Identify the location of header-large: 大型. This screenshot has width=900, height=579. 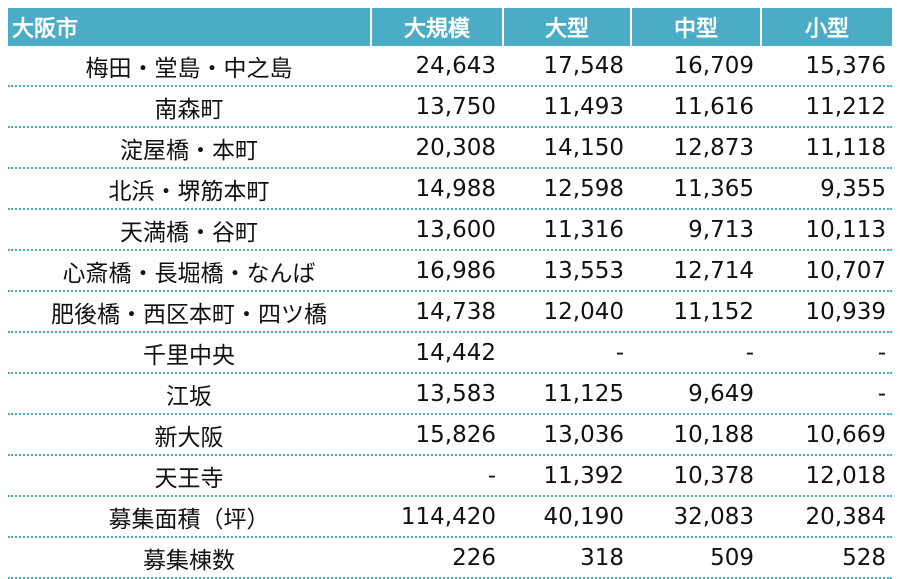
(566, 27).